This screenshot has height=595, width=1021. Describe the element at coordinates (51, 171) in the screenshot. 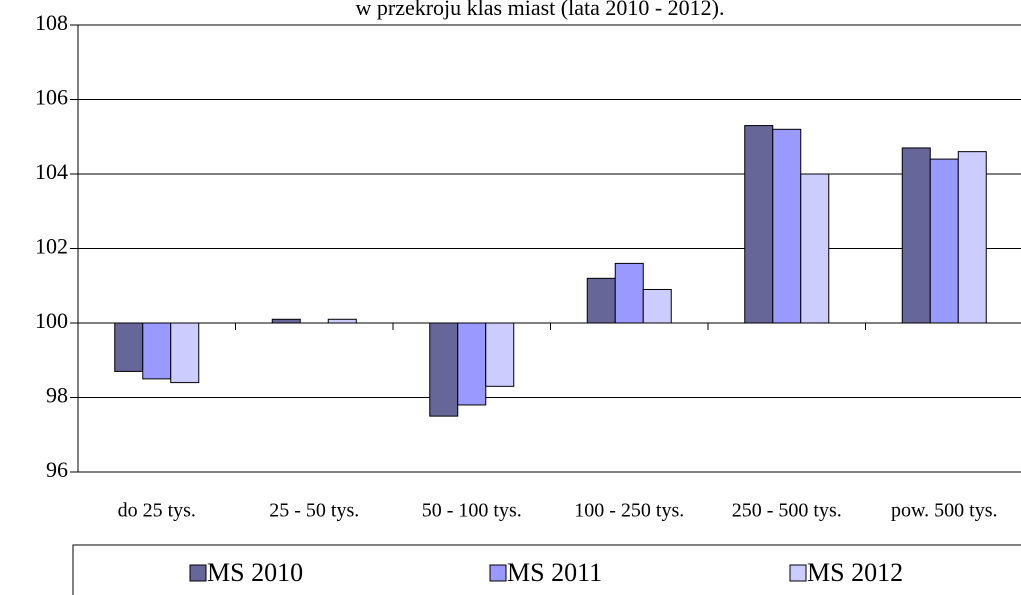

I see `y-tick-label: 104` at that location.